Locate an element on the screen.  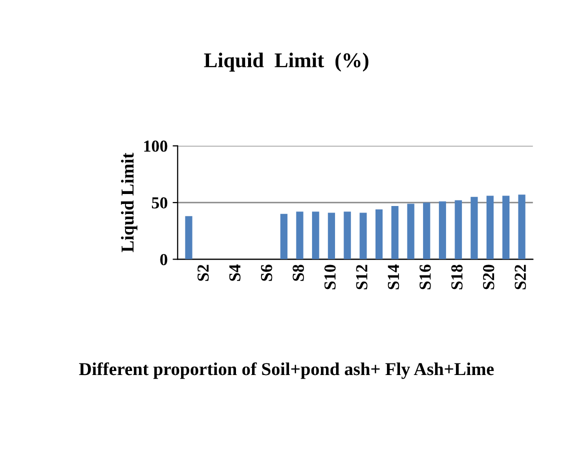
x-tick-label: S22 is located at coordinates (520, 277).